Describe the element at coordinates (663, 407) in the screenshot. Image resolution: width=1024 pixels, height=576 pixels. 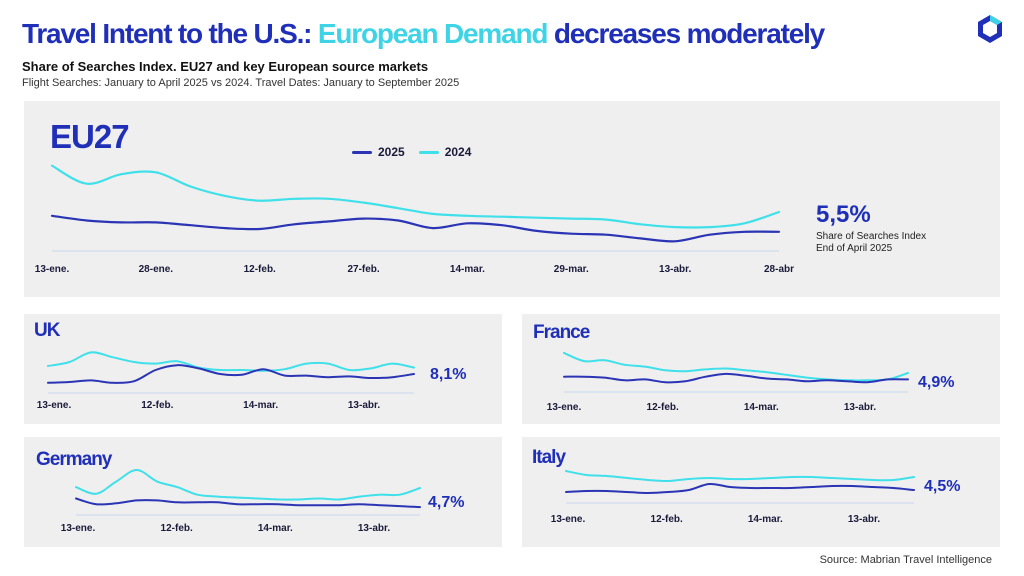
I see `tick-label-france: 12-feb.` at that location.